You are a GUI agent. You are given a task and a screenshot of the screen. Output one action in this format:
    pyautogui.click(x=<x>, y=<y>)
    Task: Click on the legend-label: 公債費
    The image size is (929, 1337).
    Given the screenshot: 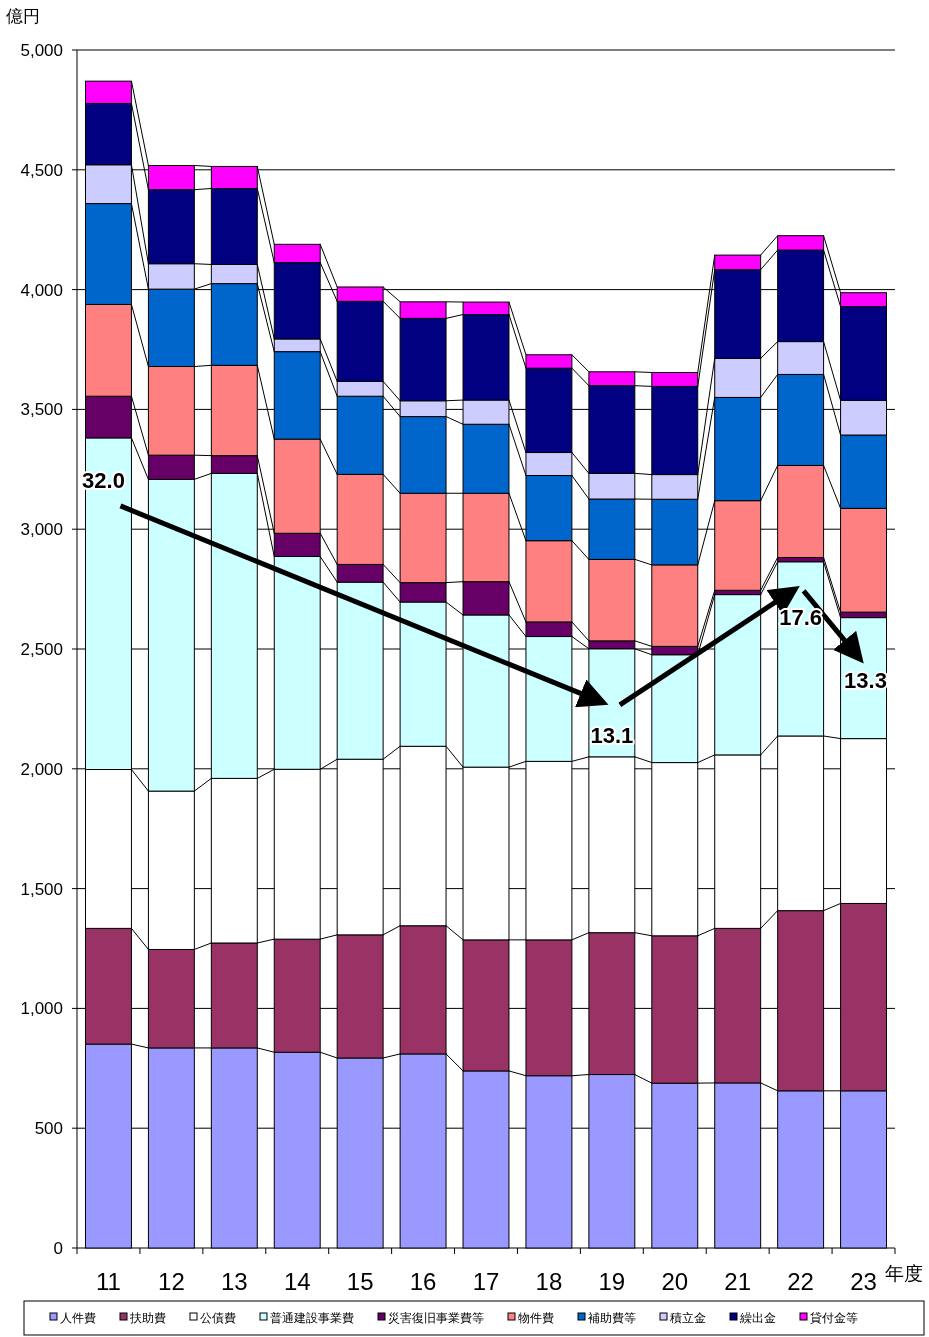 What is the action you would take?
    pyautogui.click(x=218, y=1318)
    